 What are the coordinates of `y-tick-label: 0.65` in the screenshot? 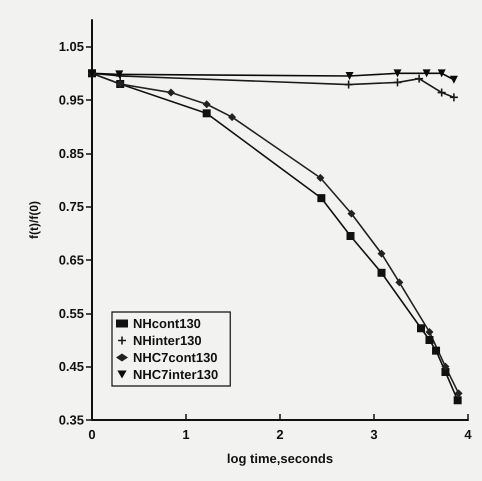 It's located at (71, 260).